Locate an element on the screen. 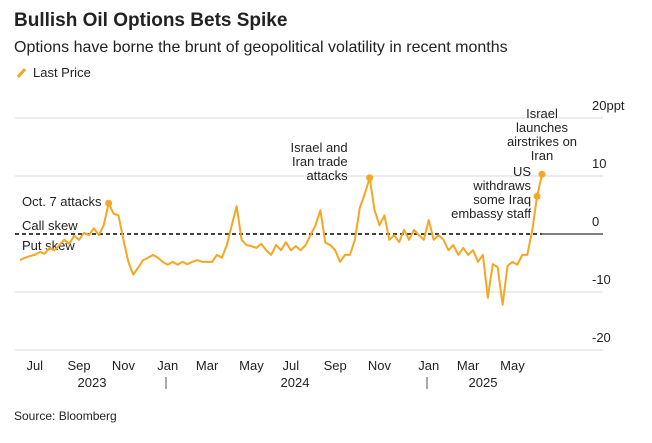  legend-label: Last Price is located at coordinates (62, 72).